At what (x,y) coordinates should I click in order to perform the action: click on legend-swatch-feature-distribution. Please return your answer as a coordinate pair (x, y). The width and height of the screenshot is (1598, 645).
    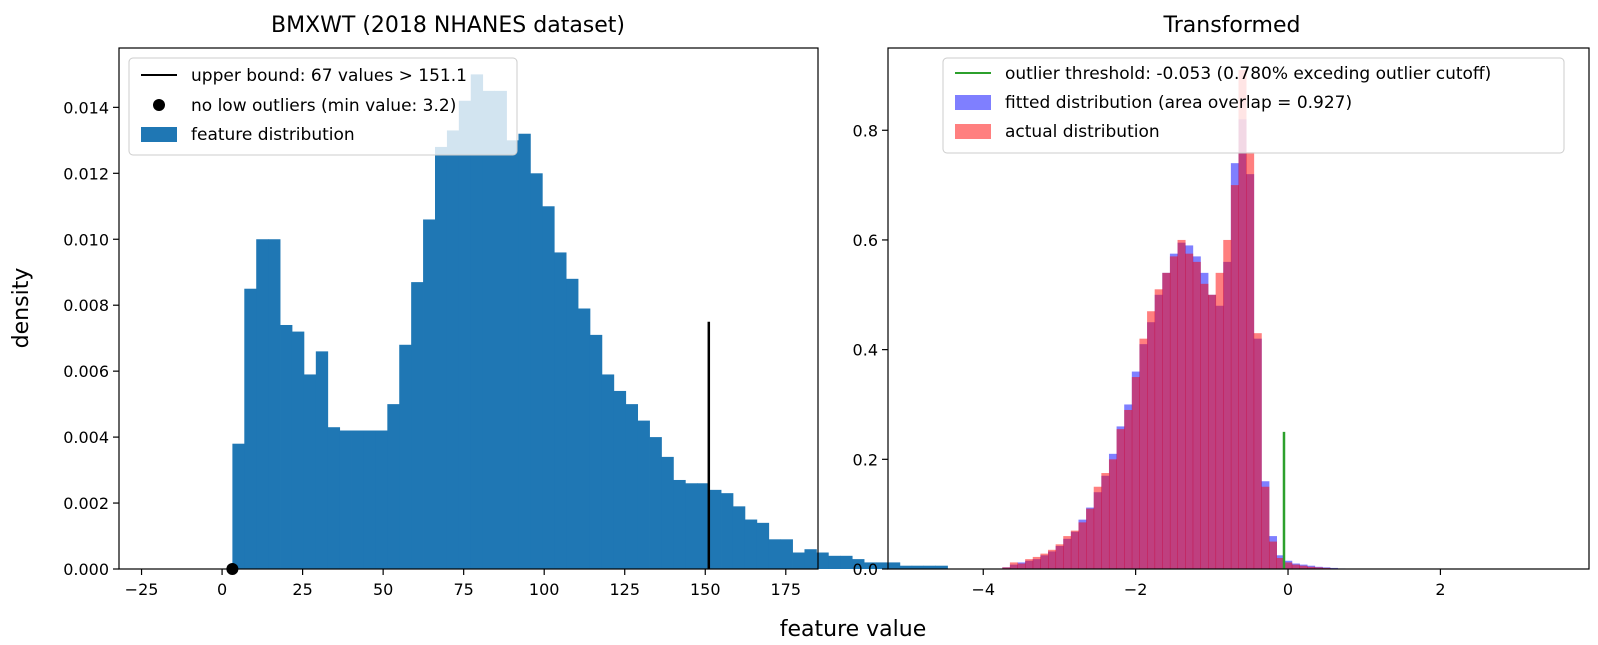
    Looking at the image, I should click on (159, 134).